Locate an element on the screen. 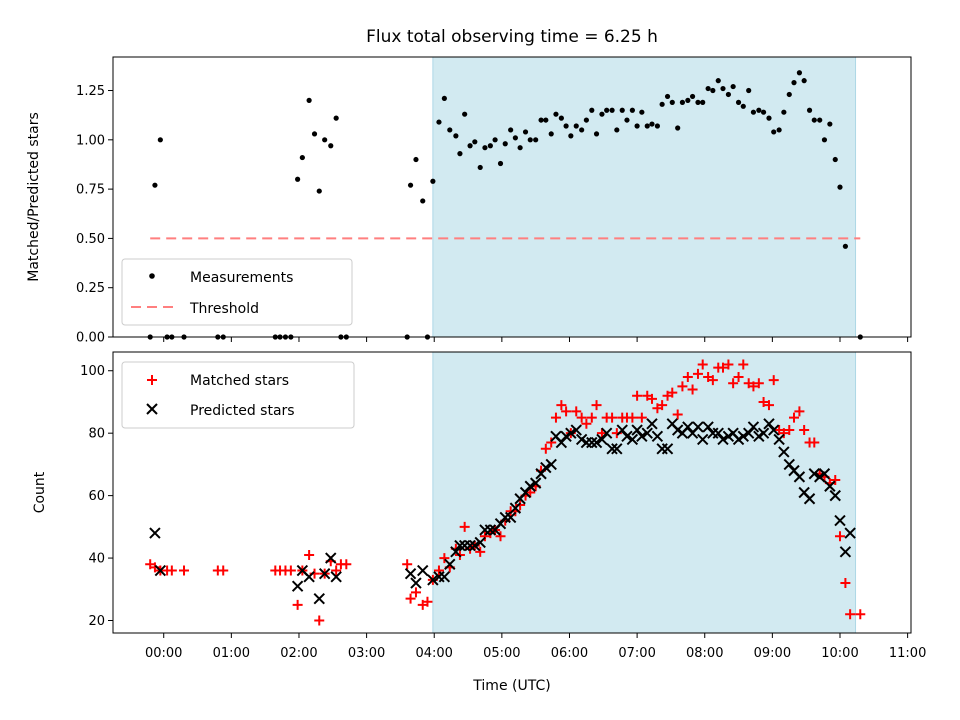  bottom-y-axis-label: Count is located at coordinates (40, 492).